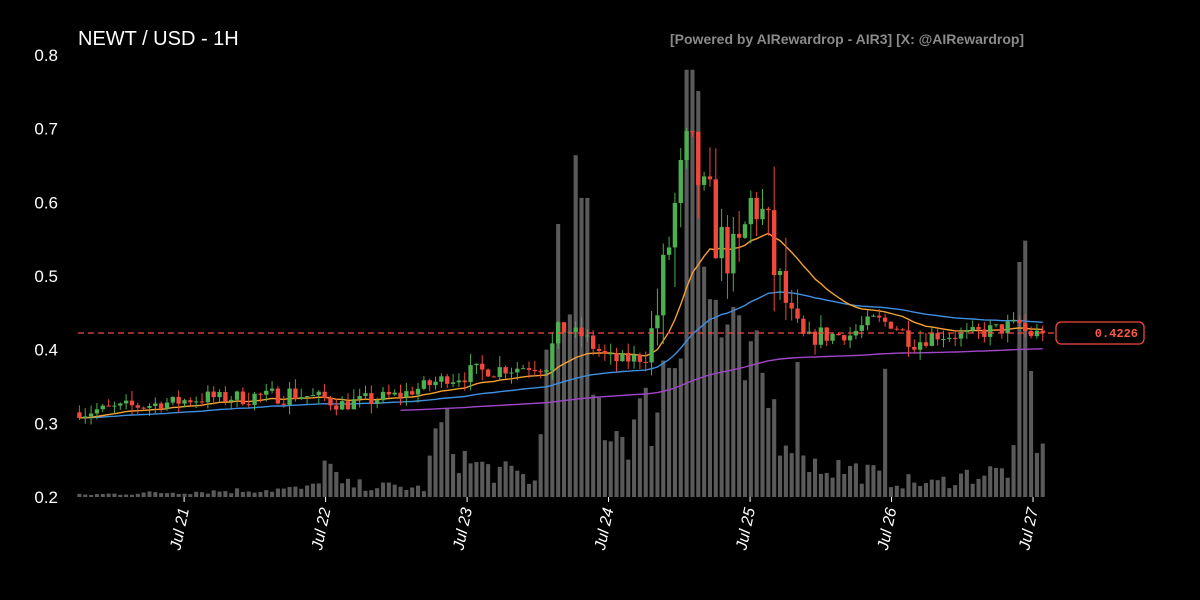 This screenshot has width=1200, height=600. Describe the element at coordinates (46, 202) in the screenshot. I see `y-tick-label: 0.6` at that location.